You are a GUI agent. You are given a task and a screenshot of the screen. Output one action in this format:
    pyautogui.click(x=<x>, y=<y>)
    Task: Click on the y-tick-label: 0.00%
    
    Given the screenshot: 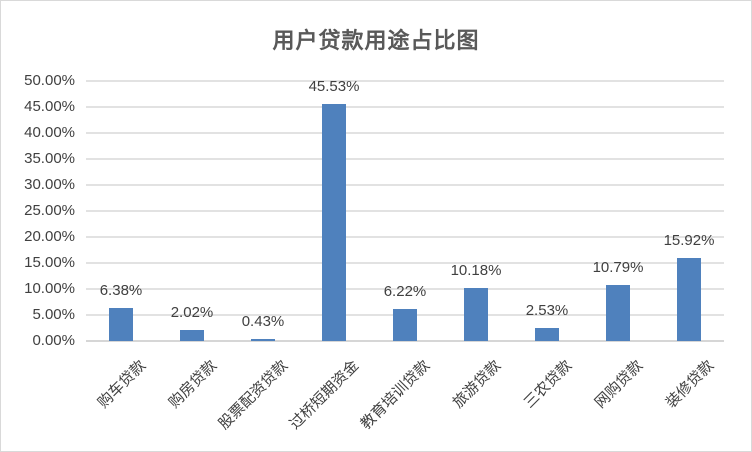 What is the action you would take?
    pyautogui.click(x=53, y=340)
    